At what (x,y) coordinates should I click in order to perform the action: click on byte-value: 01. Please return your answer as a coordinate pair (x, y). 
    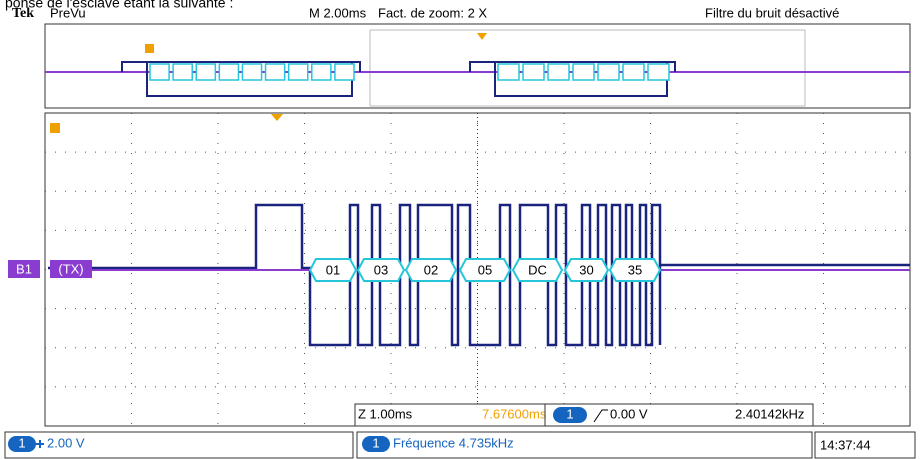
    Looking at the image, I should click on (333, 269).